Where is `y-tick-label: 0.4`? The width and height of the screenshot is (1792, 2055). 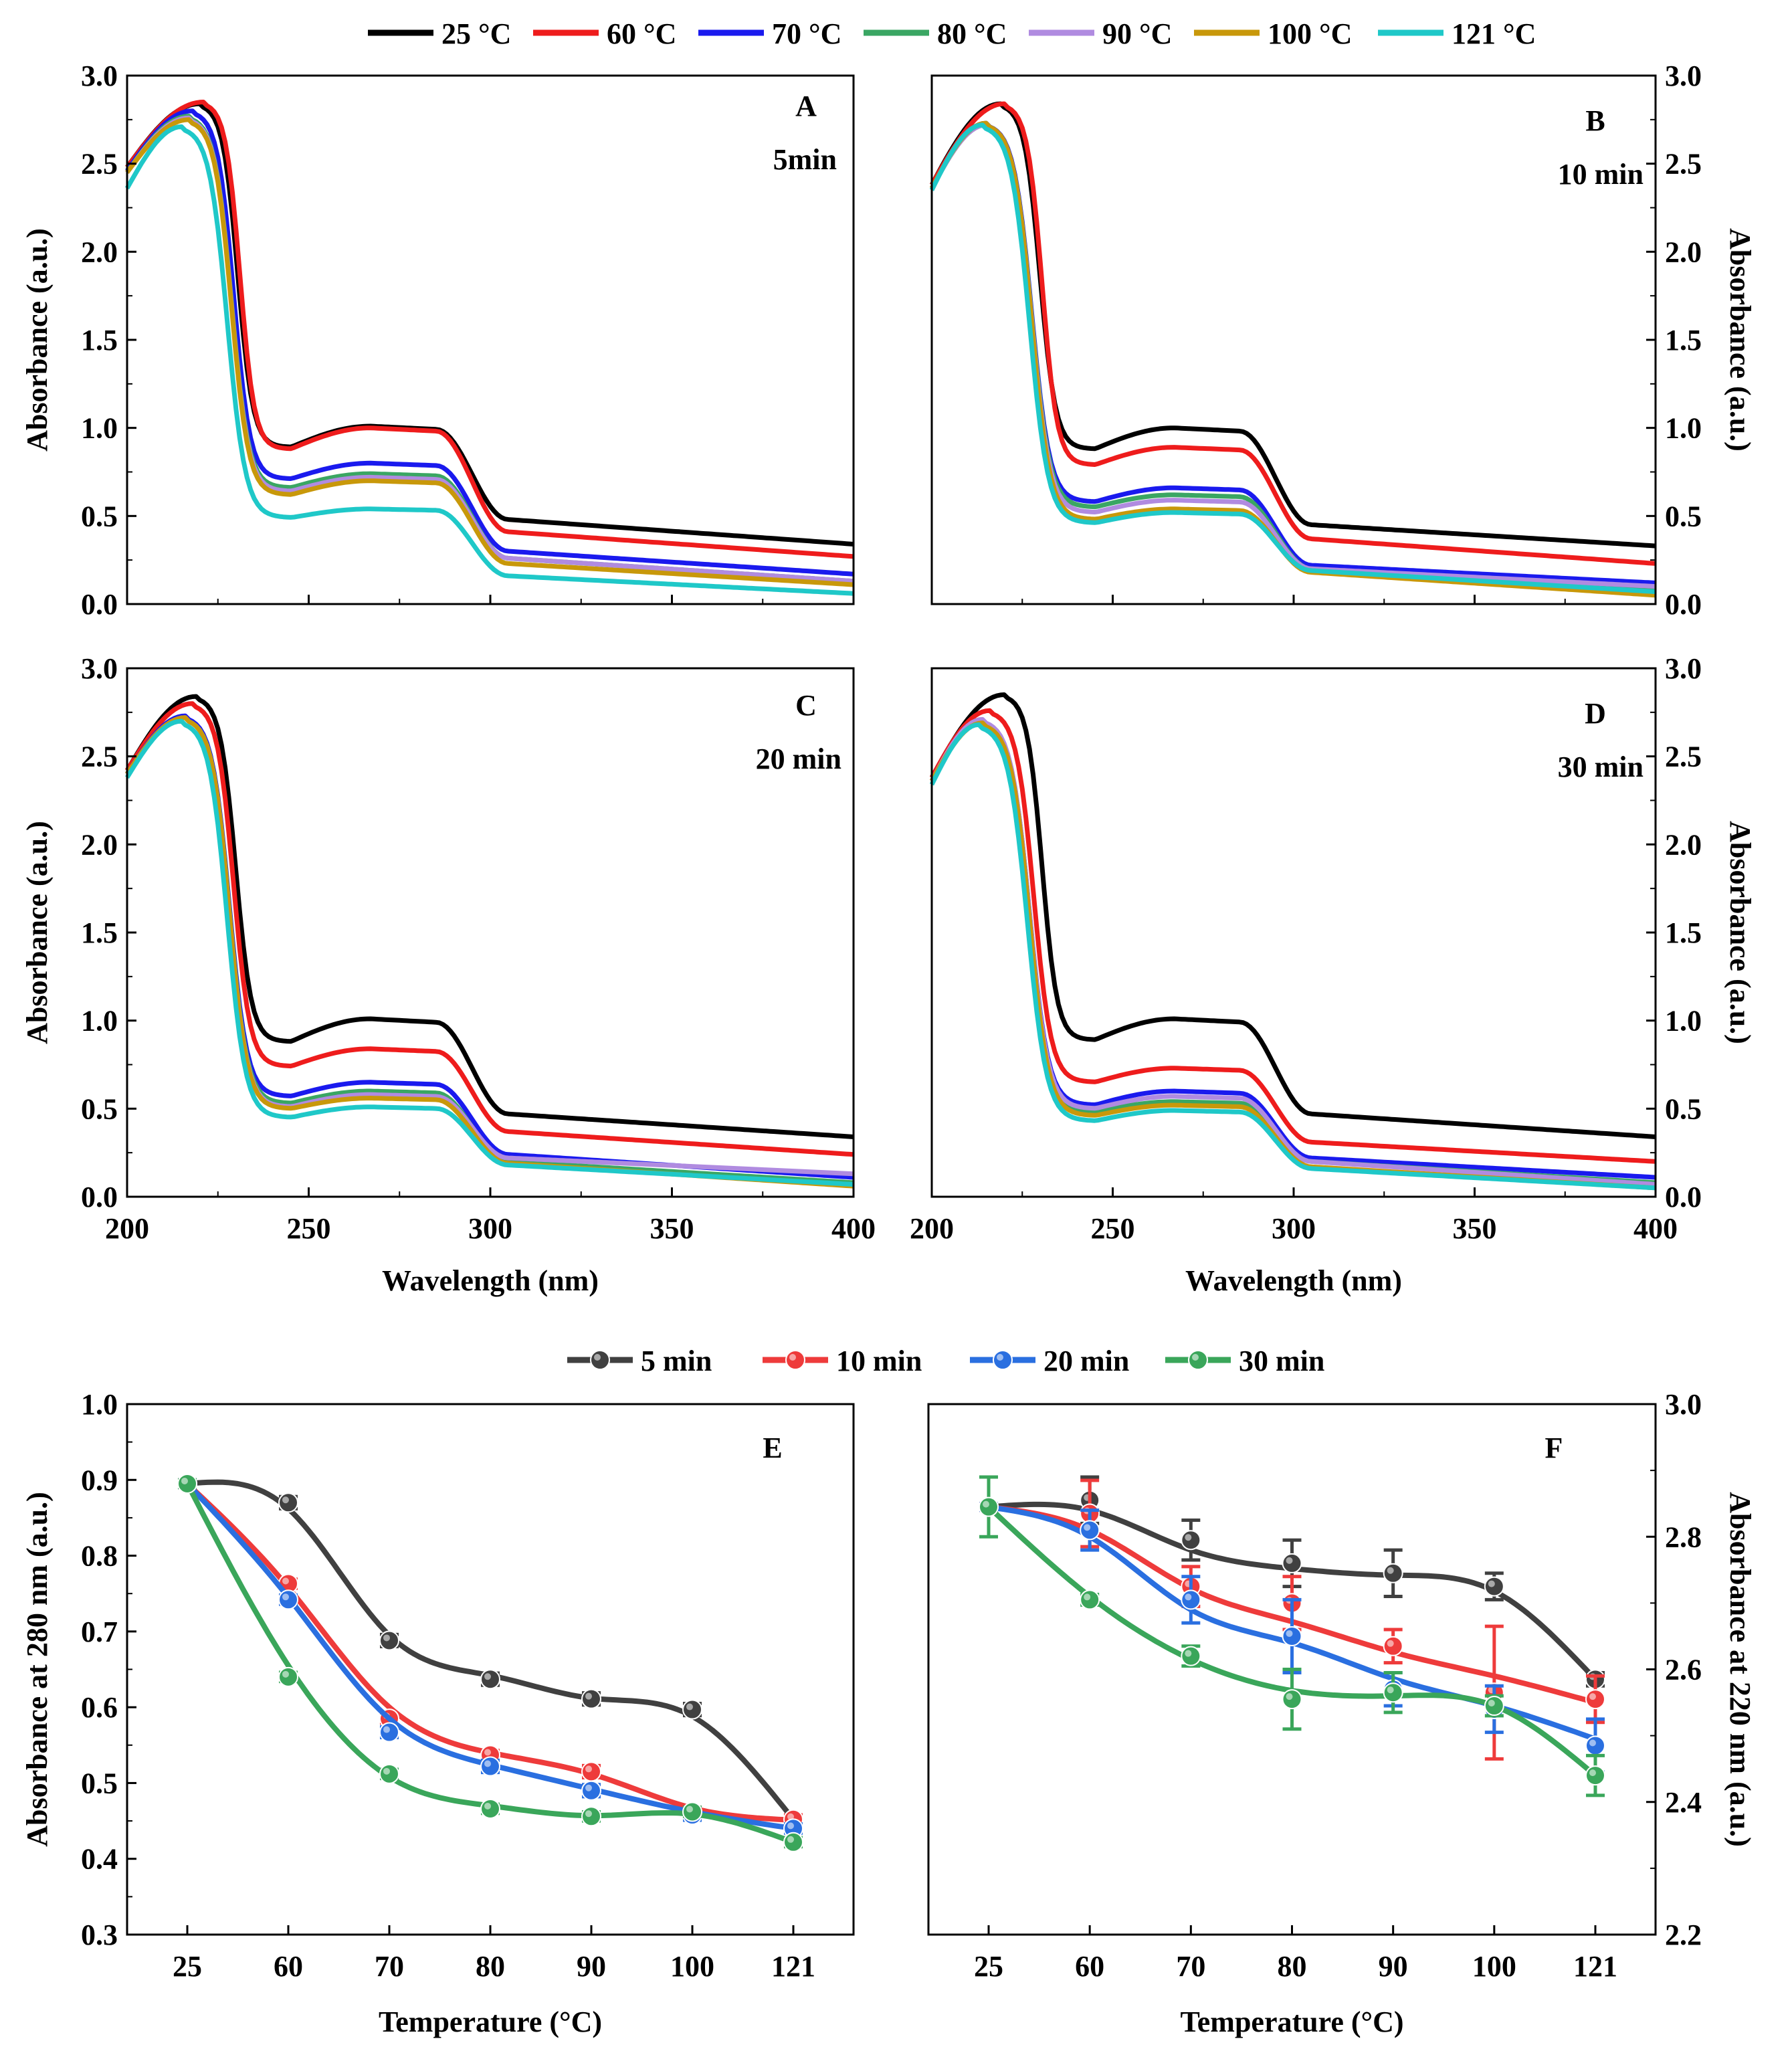
y-tick-label: 0.4 is located at coordinates (99, 1859).